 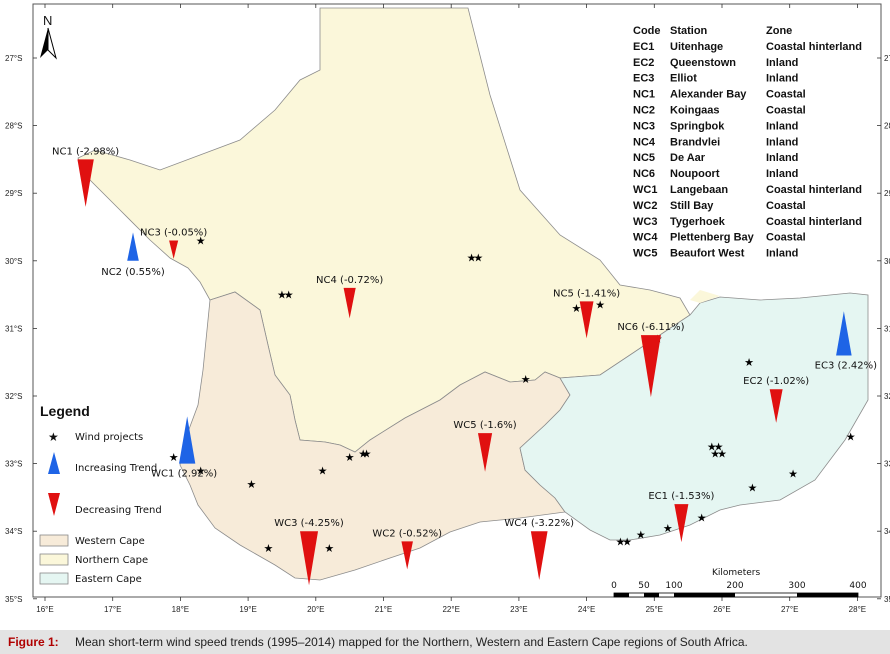 What do you see at coordinates (13, 261) in the screenshot?
I see `lat-tick-label: 30°S` at bounding box center [13, 261].